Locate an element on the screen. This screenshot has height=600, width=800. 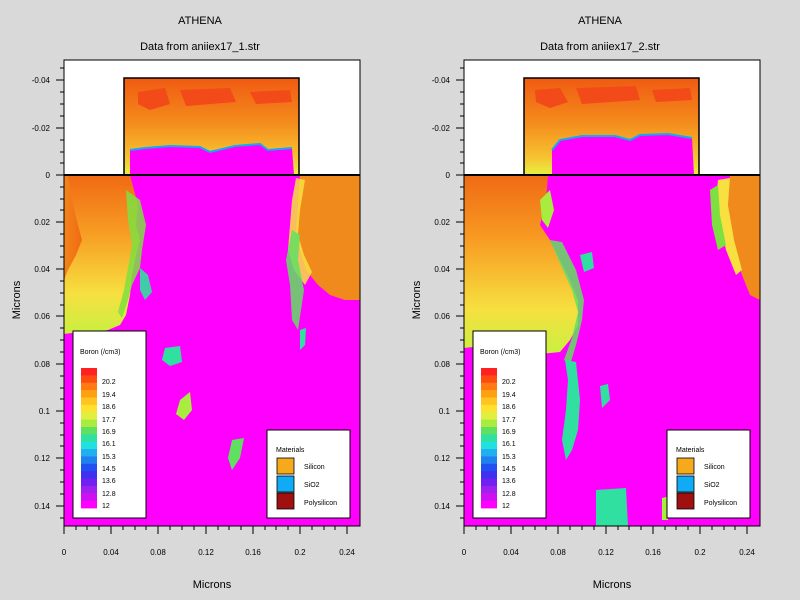
material-label-polysilicon-1: Polysilicon is located at coordinates (320, 503).